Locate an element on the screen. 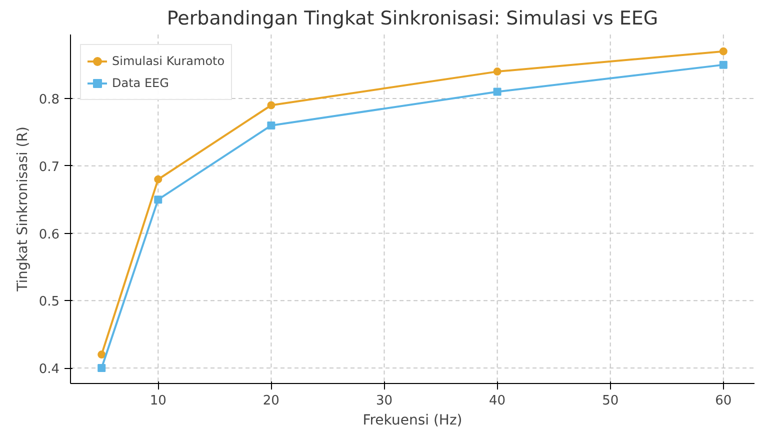 The height and width of the screenshot is (431, 759). legend-label: Data EEG is located at coordinates (140, 83).